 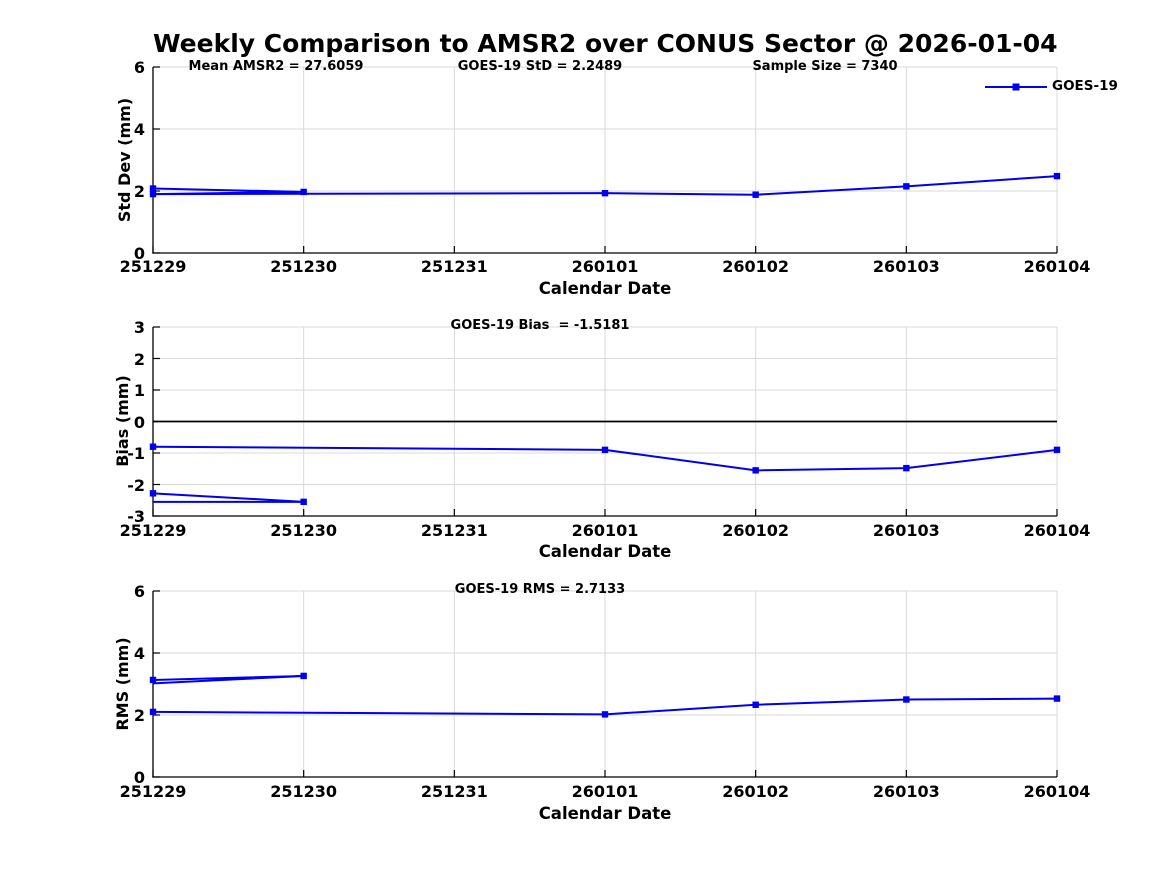 What do you see at coordinates (276, 66) in the screenshot?
I see `annotation-mean-amsr2: Mean AMSR2 = 27.6059` at bounding box center [276, 66].